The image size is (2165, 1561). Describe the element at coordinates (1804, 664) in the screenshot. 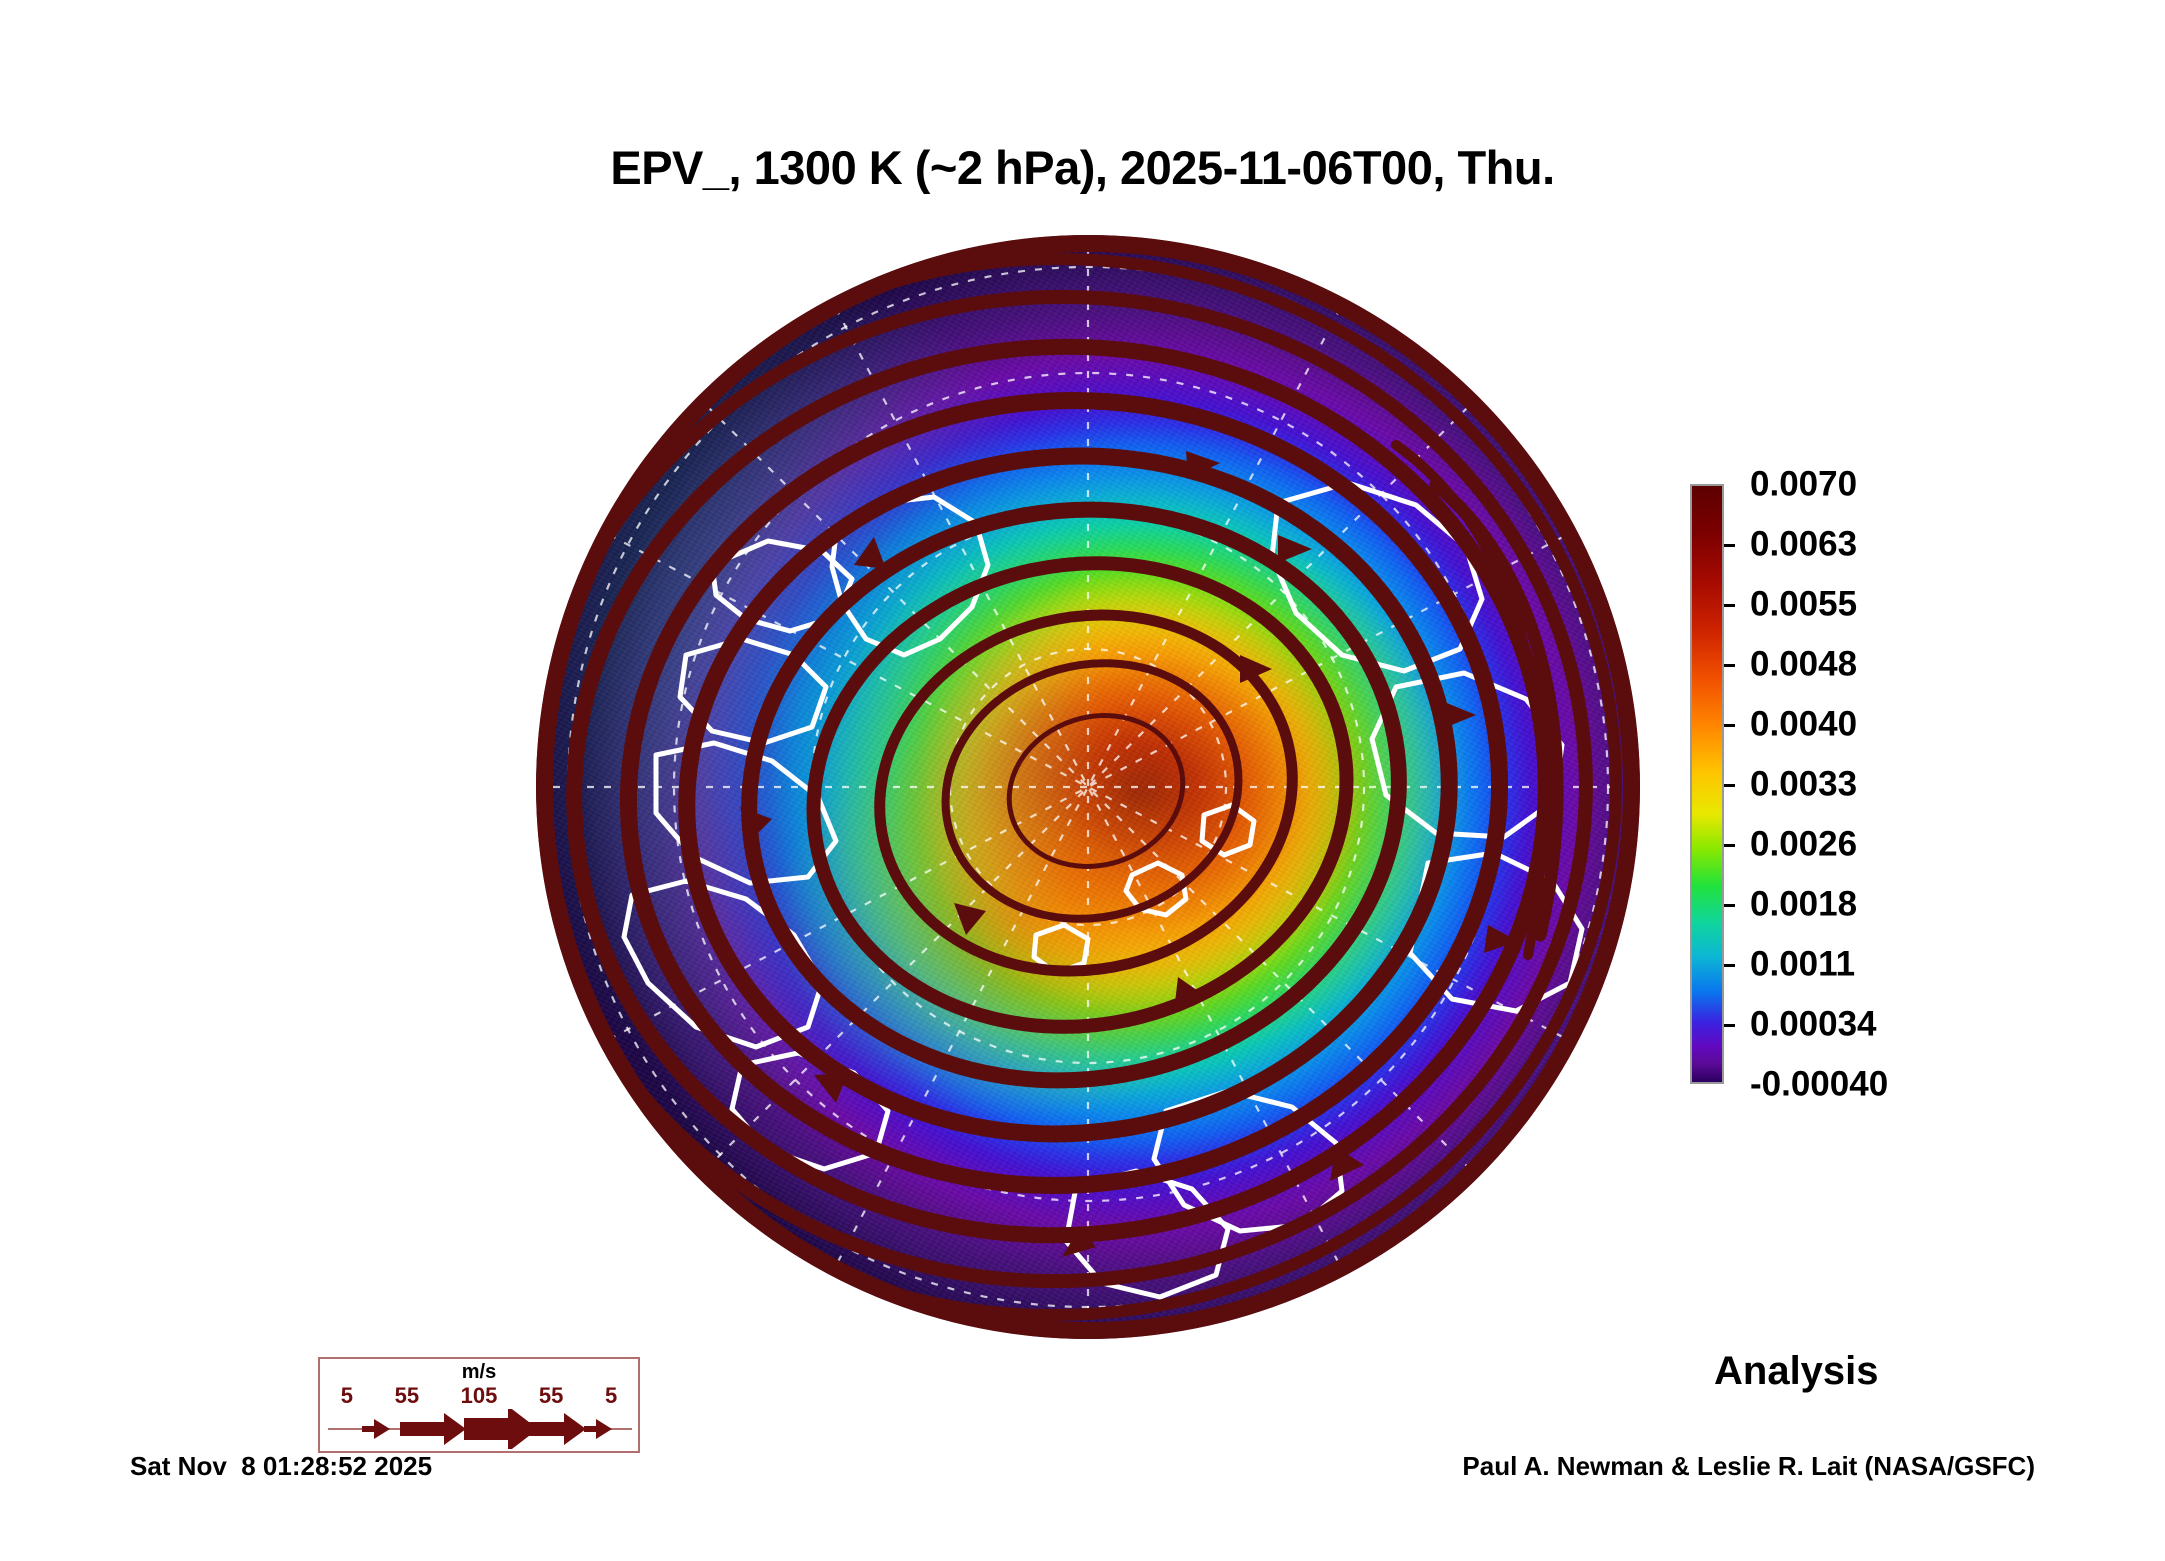

I see `colorbar-tick-label: 0.0048` at that location.